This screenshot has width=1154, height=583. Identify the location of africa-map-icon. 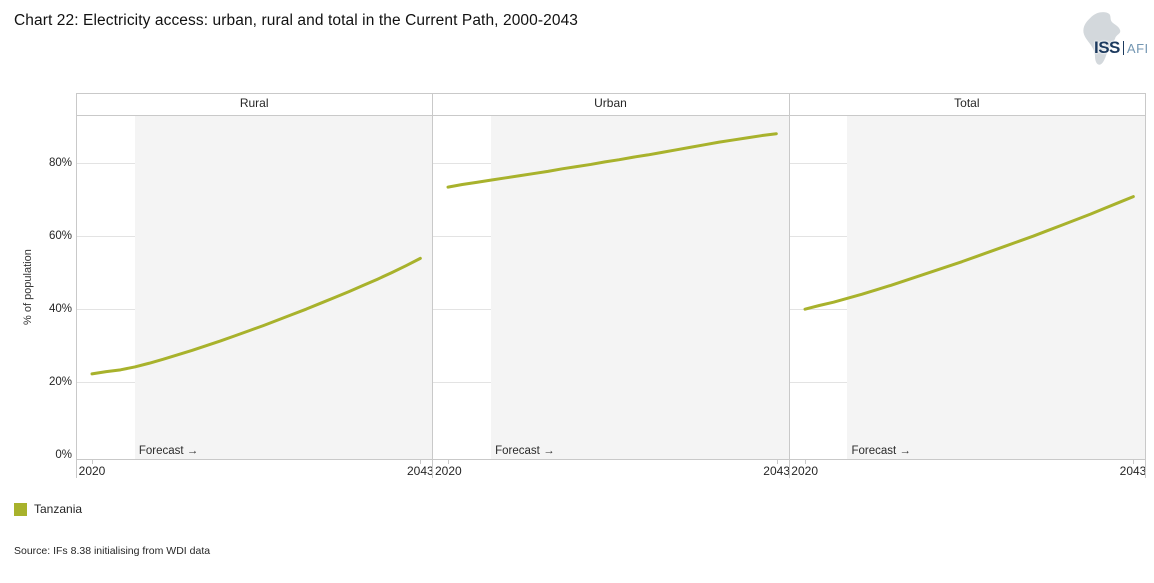
(1102, 38).